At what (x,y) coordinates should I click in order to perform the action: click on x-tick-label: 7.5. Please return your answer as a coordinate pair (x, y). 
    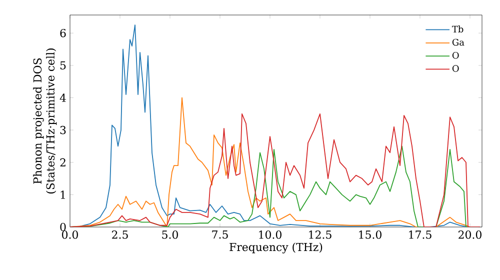
    Looking at the image, I should click on (220, 234).